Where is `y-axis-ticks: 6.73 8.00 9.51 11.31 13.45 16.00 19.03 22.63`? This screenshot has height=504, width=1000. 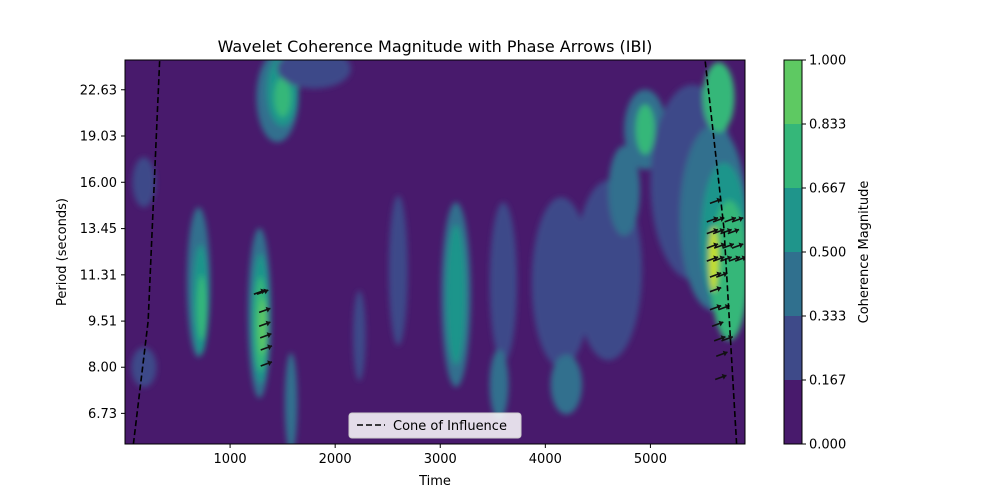
y-axis-ticks: 6.73 8.00 9.51 11.31 13.45 16.00 19.03 22.63 is located at coordinates (102, 252).